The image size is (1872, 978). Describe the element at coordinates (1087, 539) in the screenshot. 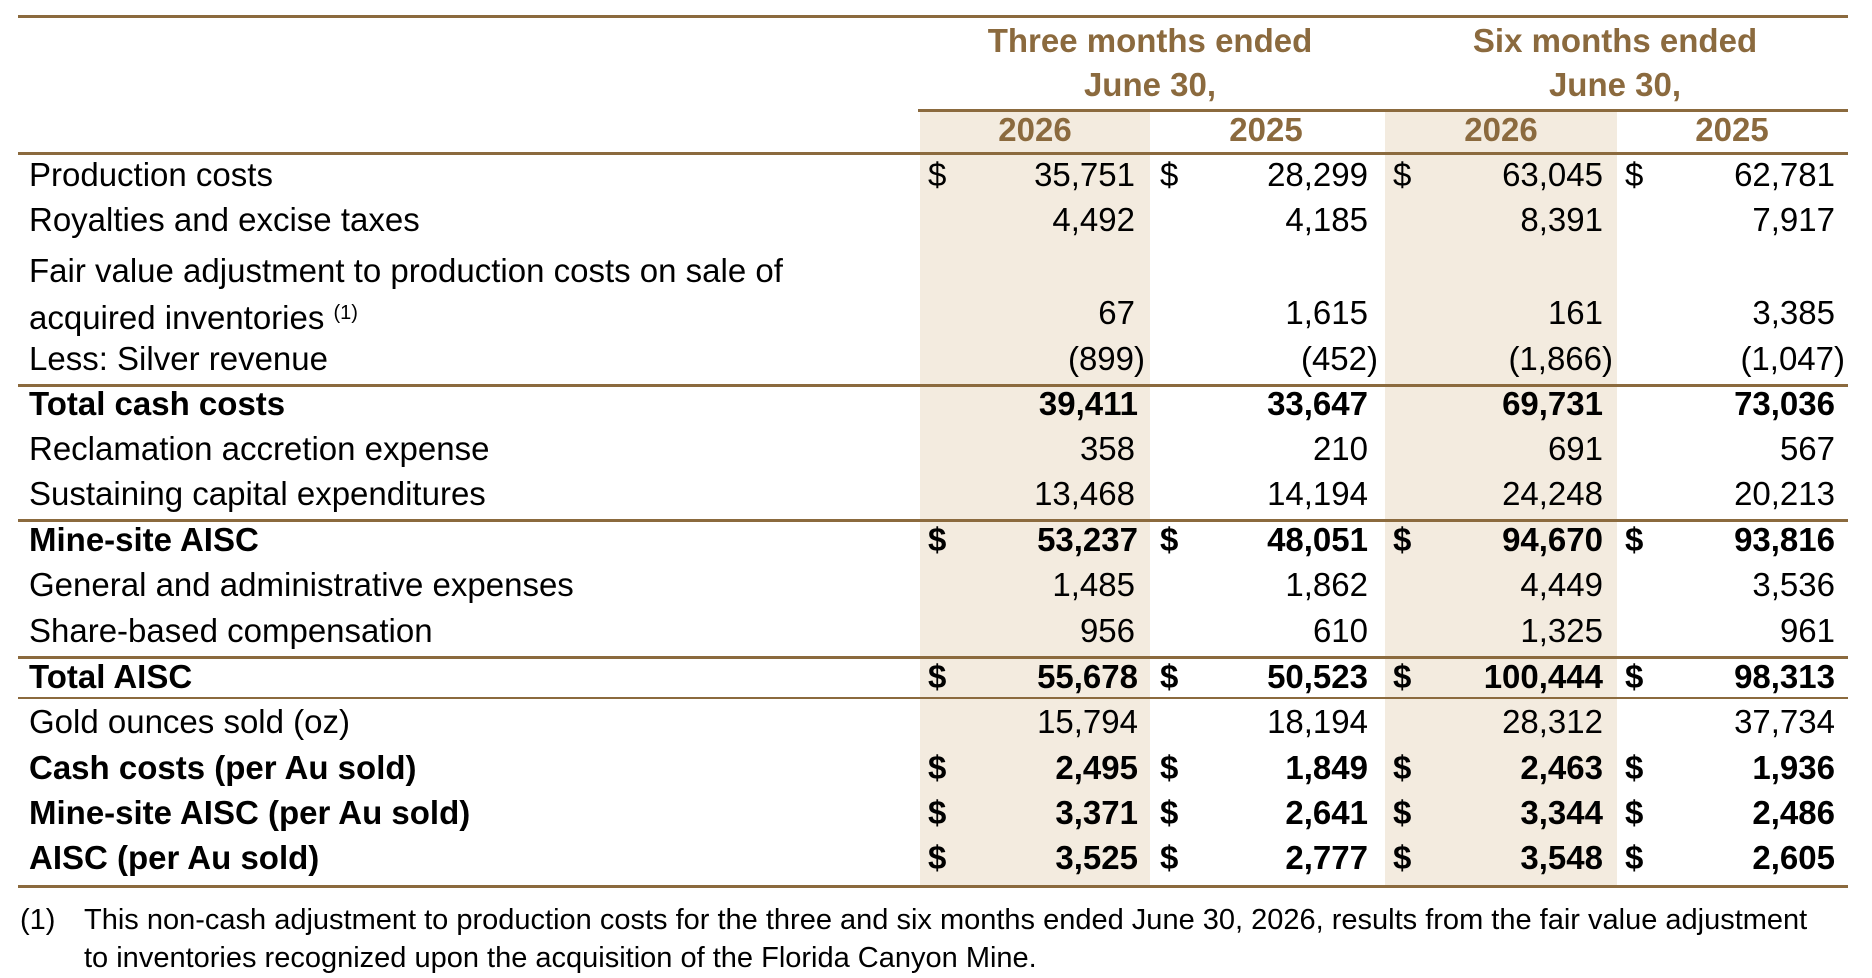

I see `cell-value: 53,237` at that location.